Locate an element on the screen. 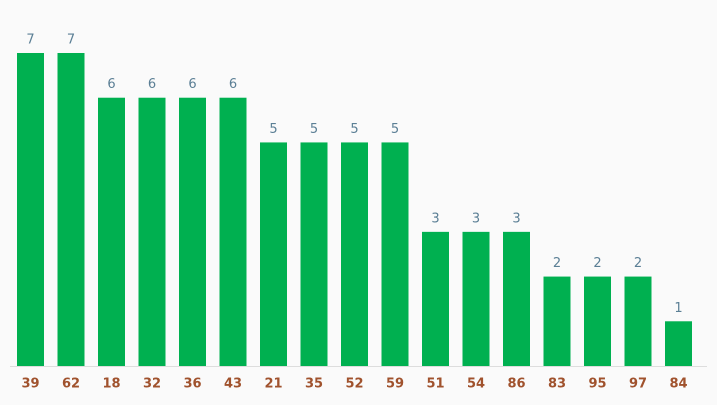 The image size is (717, 405). x-tick-label: 39 is located at coordinates (30, 384).